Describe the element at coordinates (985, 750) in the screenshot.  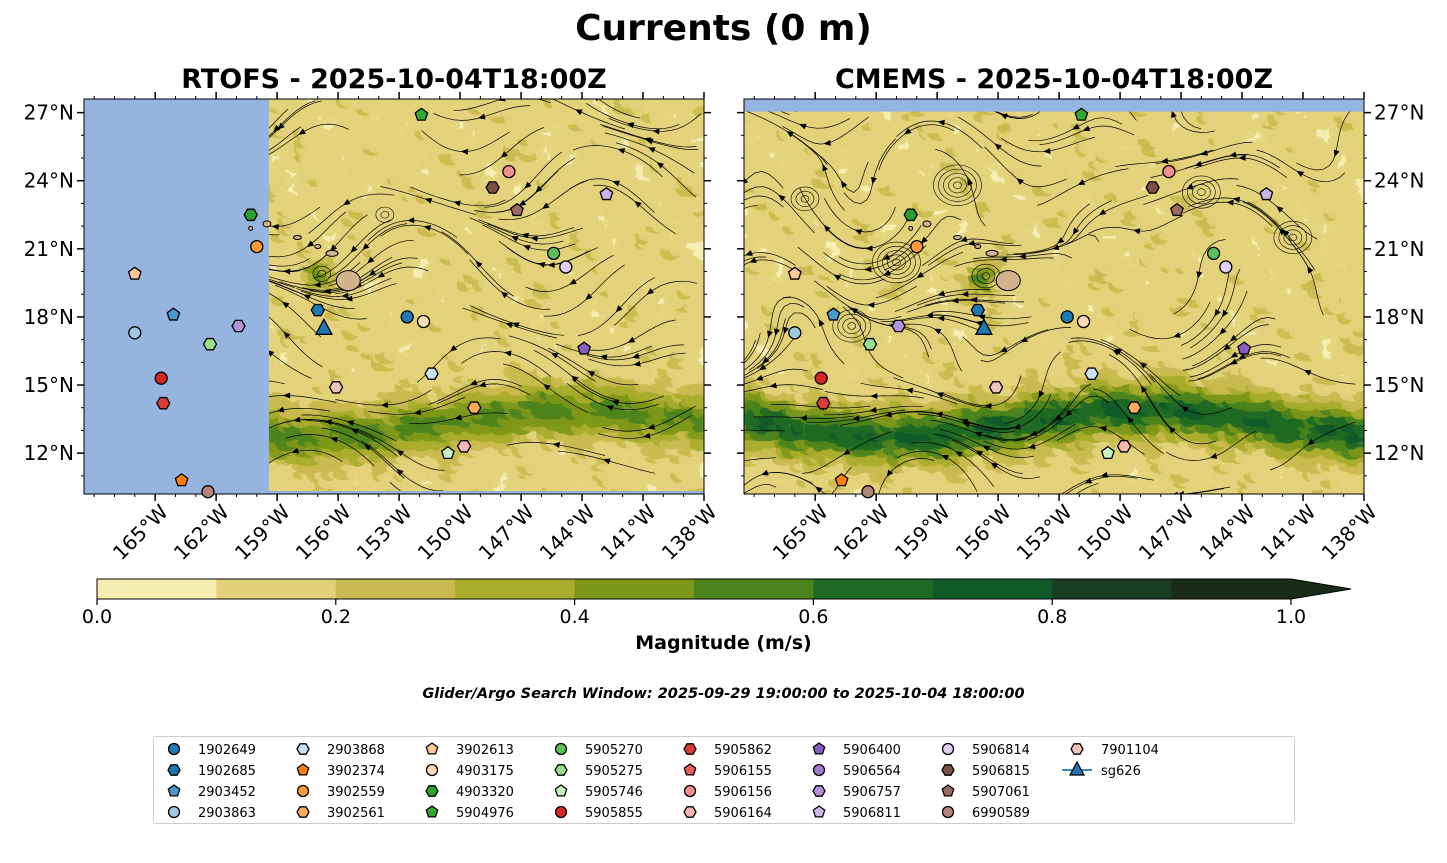
I see `legend-entry: 5906814` at that location.